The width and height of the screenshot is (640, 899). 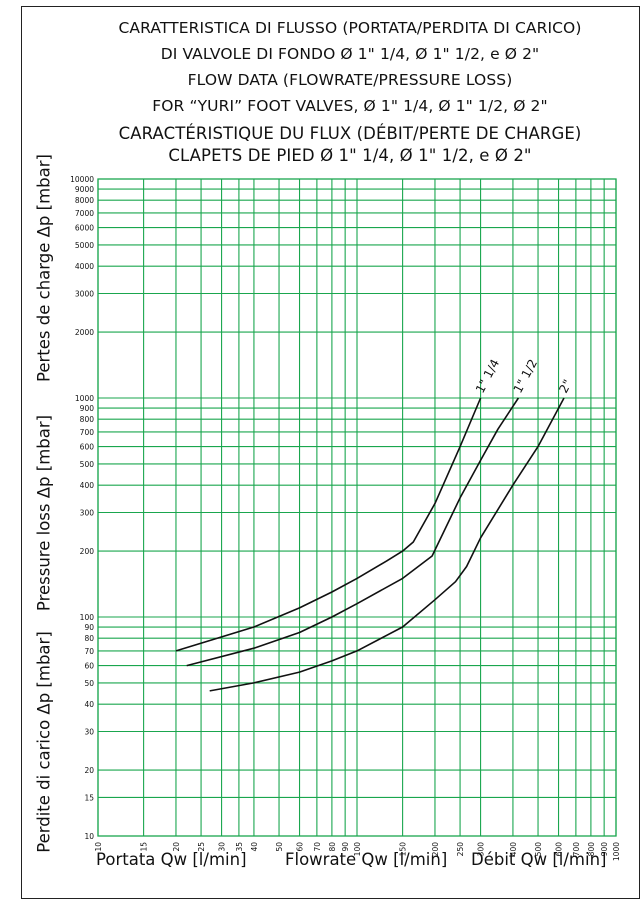 I want to click on y-tick-label: 80, so click(x=89, y=638).